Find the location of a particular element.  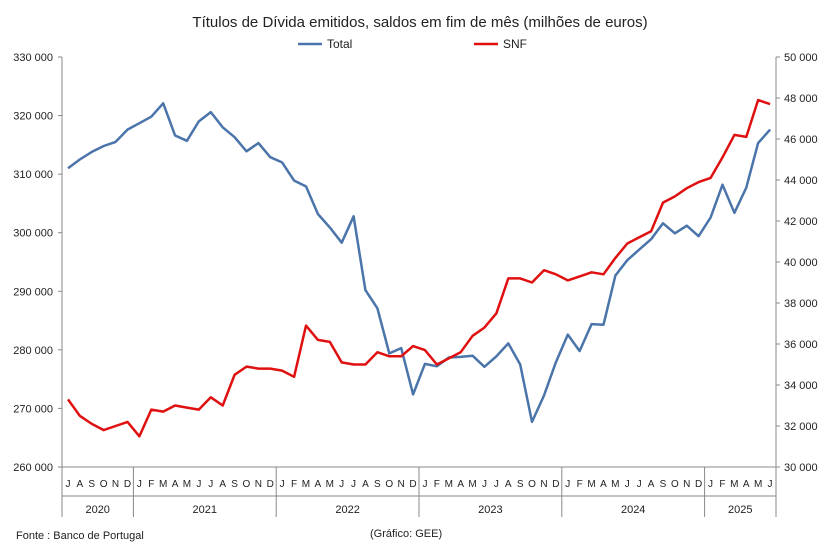

left-tick-label: 300 000 is located at coordinates (33, 234).